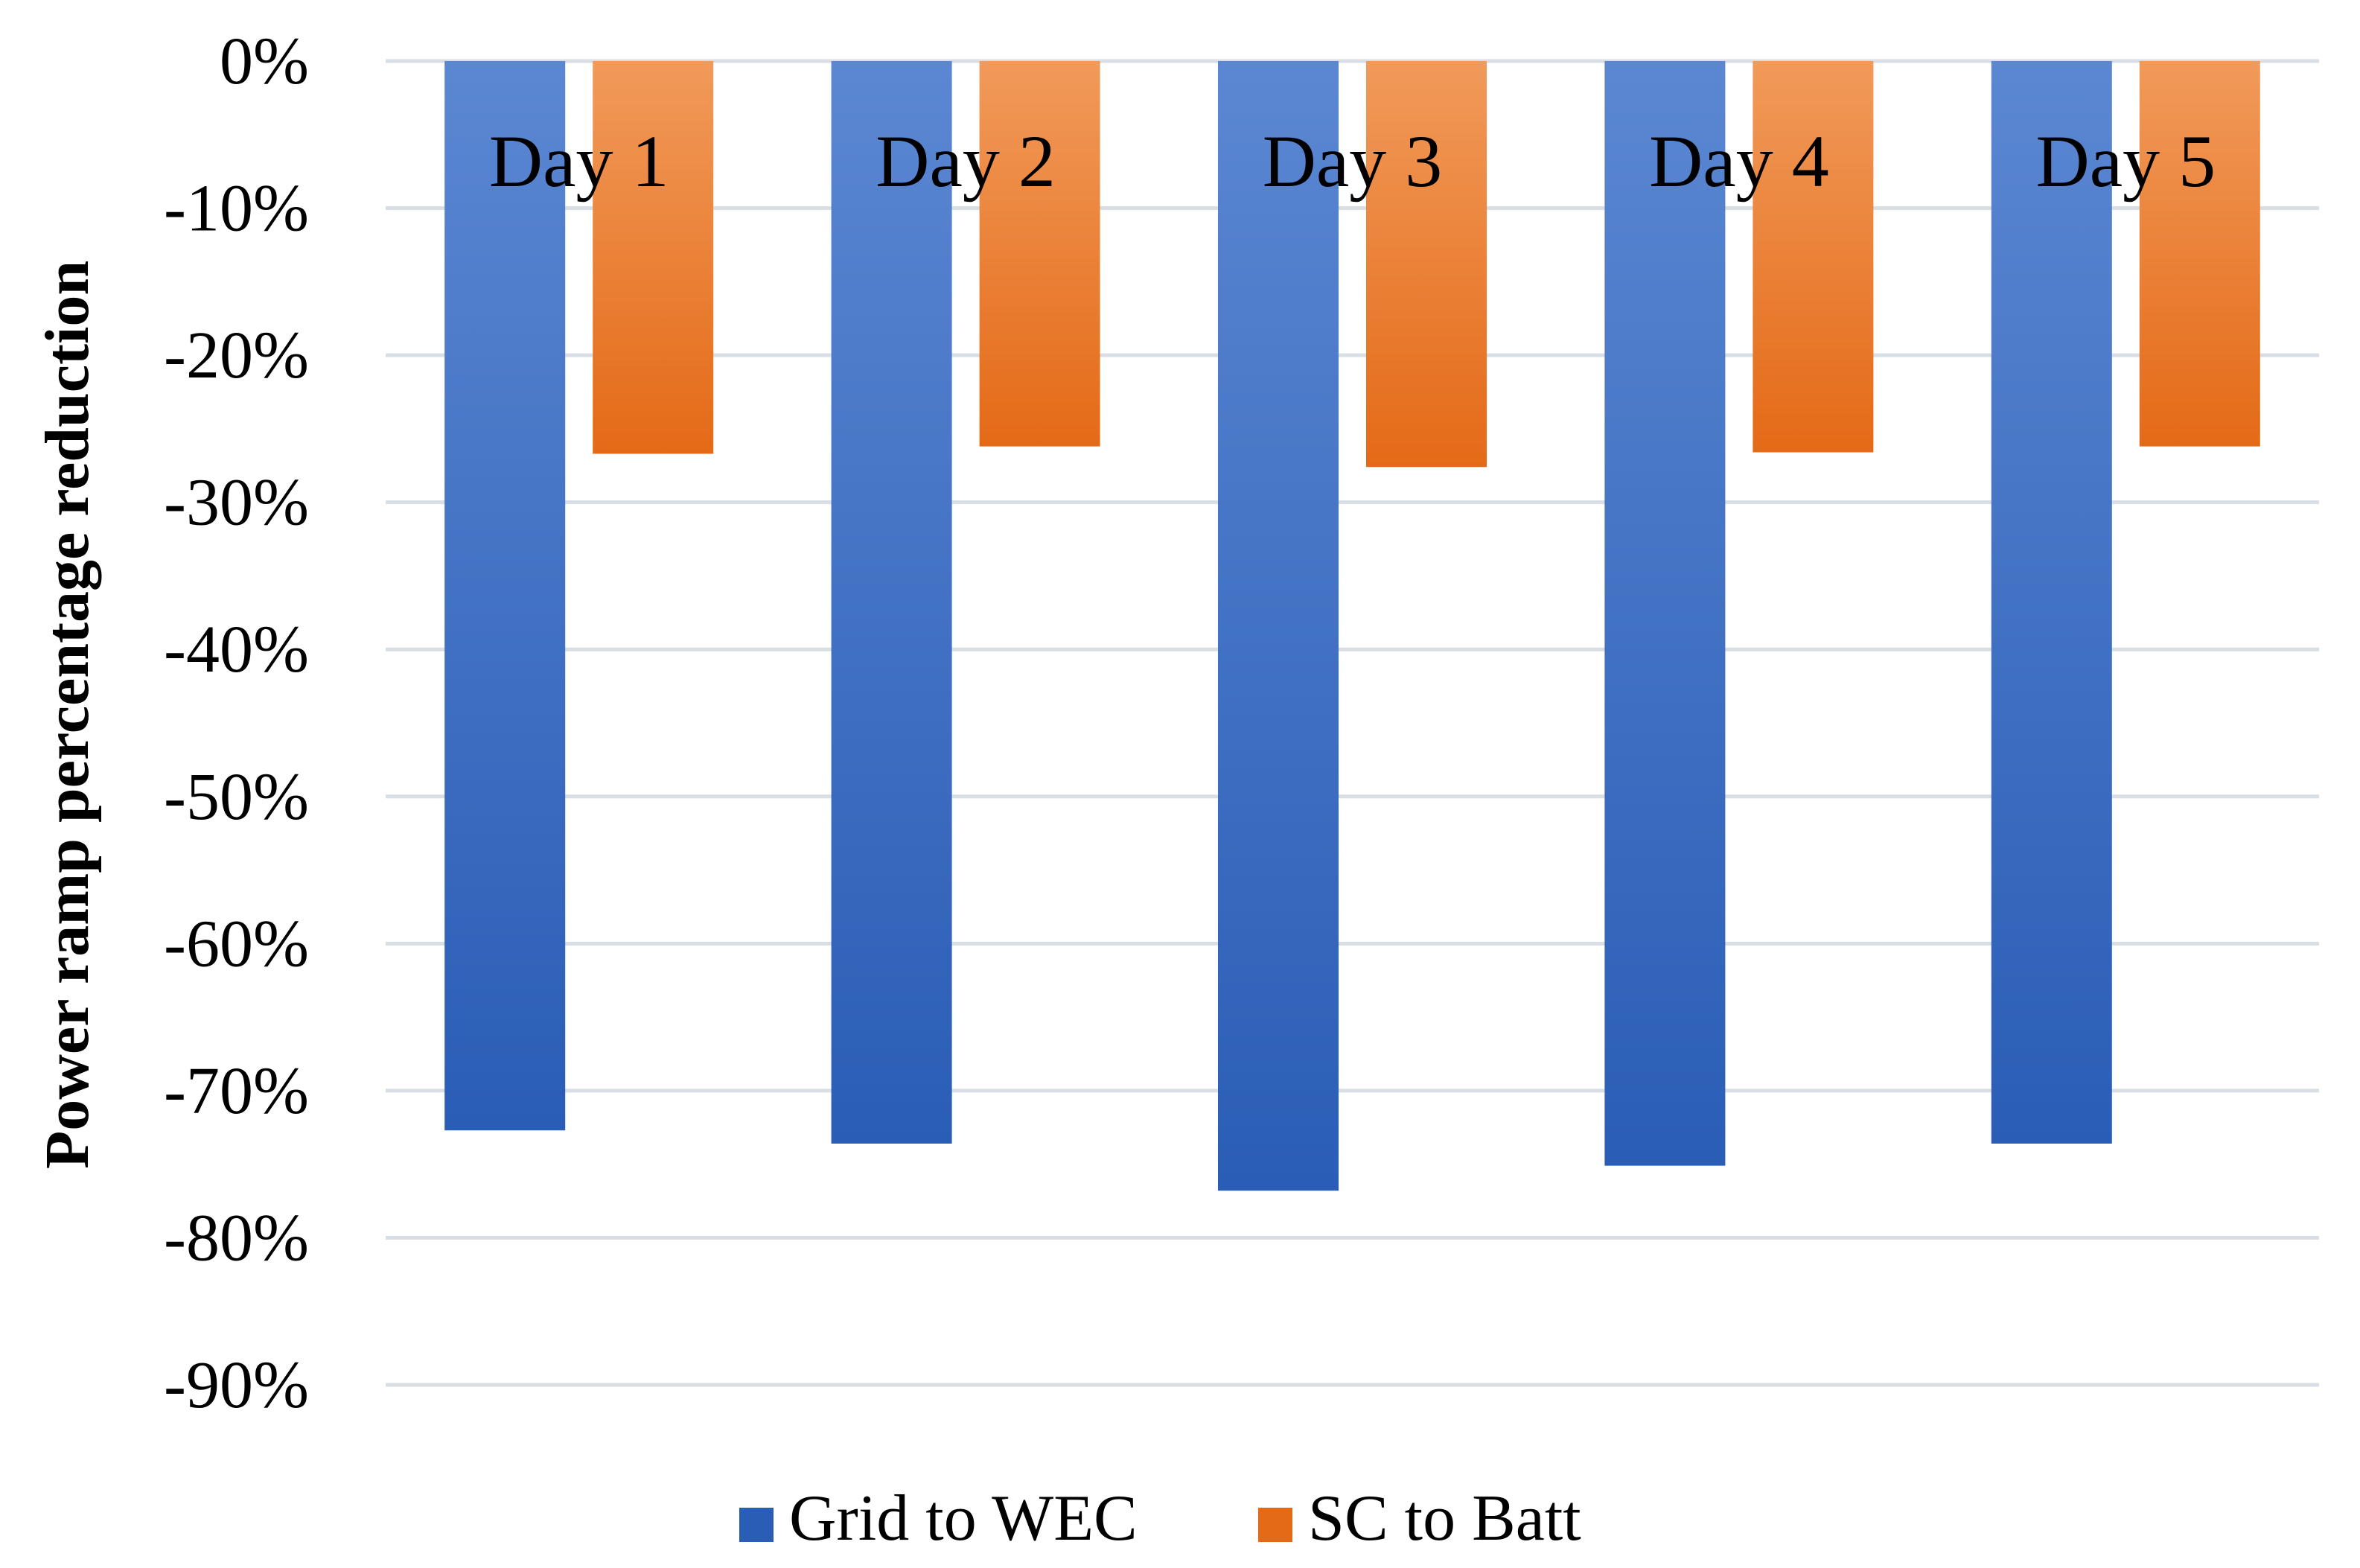 The width and height of the screenshot is (2360, 1568). What do you see at coordinates (1444, 1518) in the screenshot?
I see `legend-label-sc-to-batt: SC to Batt` at bounding box center [1444, 1518].